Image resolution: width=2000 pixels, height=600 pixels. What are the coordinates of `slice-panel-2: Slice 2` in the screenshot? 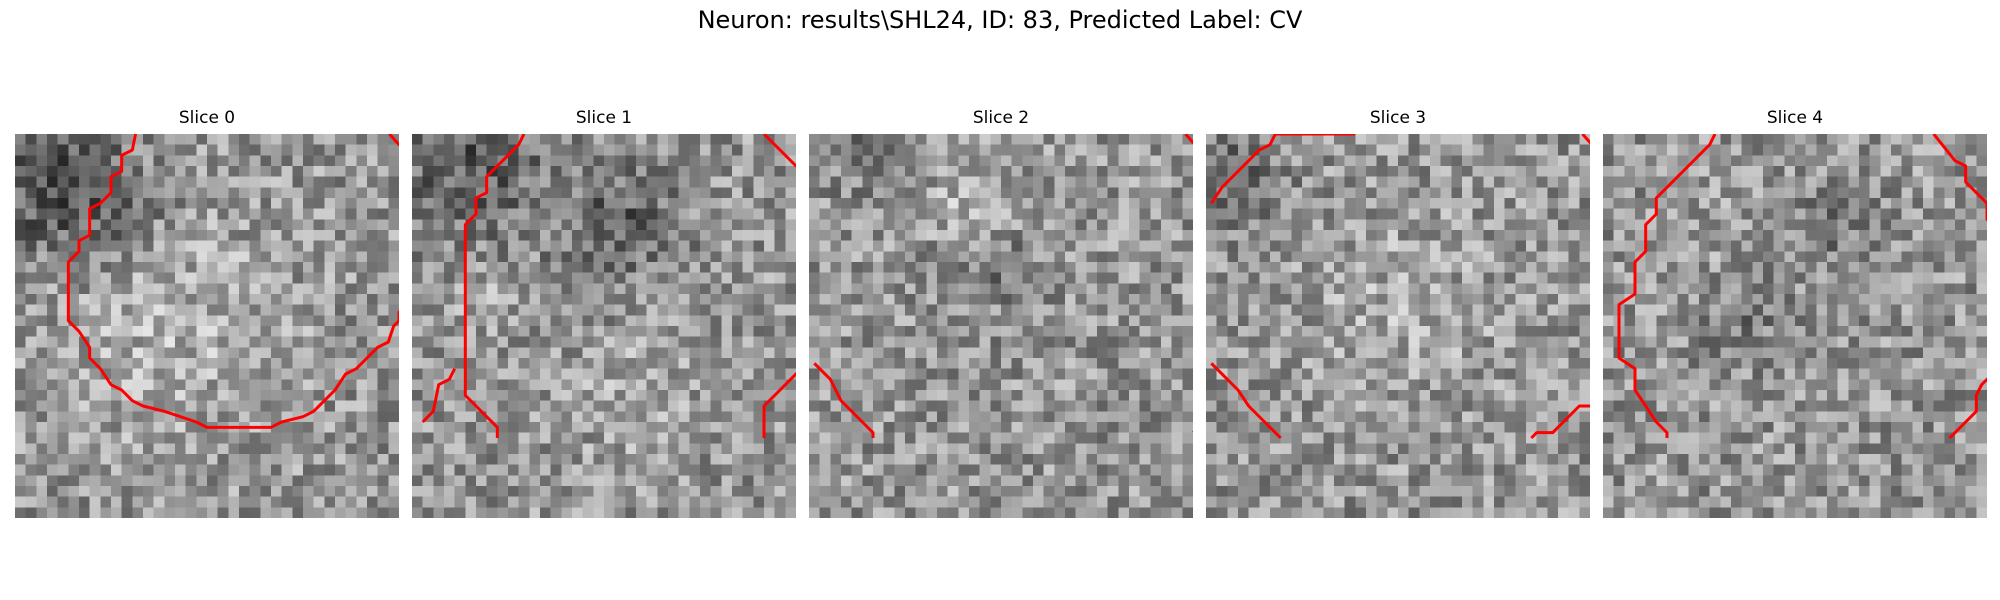 It's located at (1001, 316).